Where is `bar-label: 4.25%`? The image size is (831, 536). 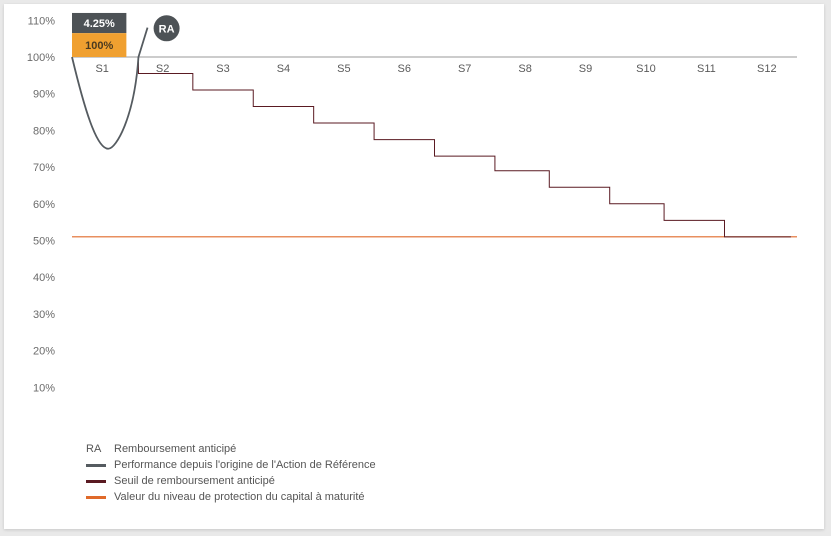 bar-label: 4.25% is located at coordinates (99, 24).